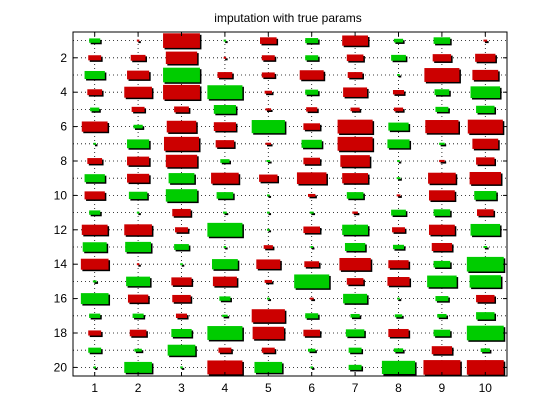 This screenshot has height=420, width=560. I want to click on hinton-box-r7-c6, so click(311, 143).